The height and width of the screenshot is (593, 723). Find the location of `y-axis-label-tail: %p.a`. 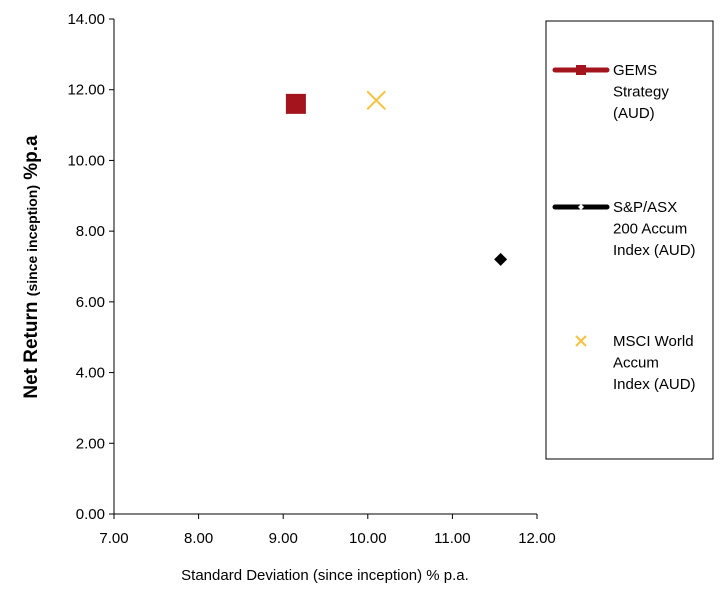

y-axis-label-tail: %p.a is located at coordinates (31, 160).